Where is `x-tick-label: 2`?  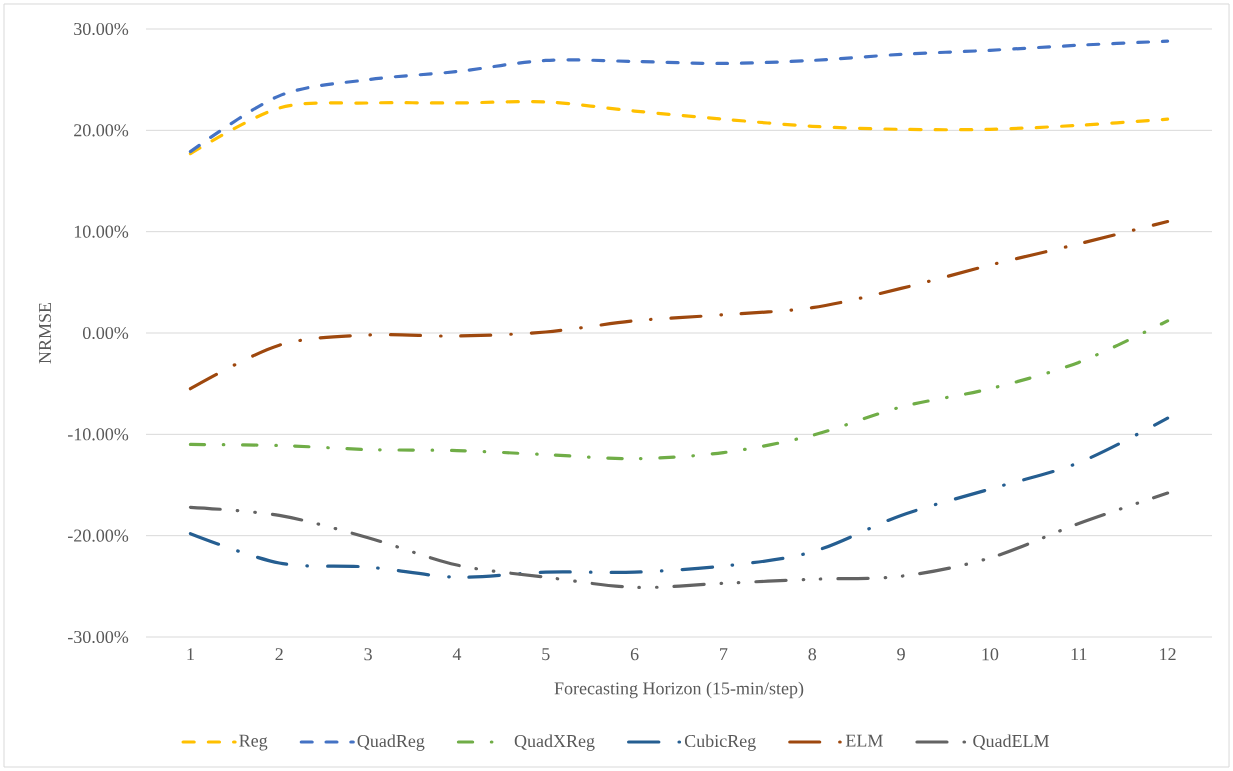 x-tick-label: 2 is located at coordinates (279, 654).